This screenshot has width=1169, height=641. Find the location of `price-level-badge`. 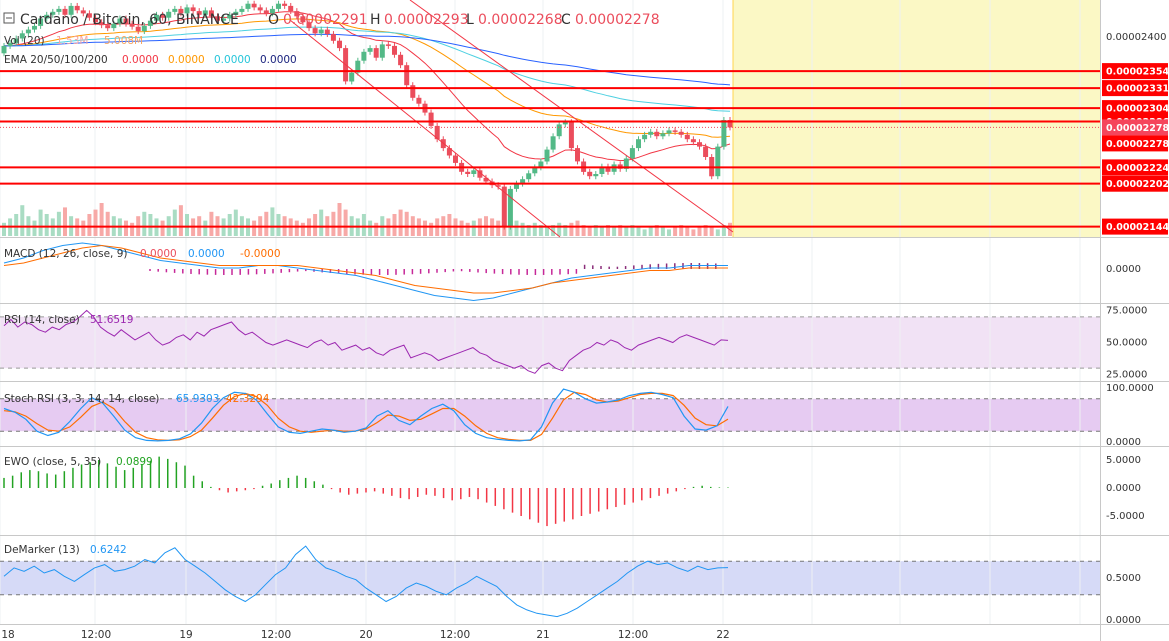

price-level-badge is located at coordinates (1135, 183).